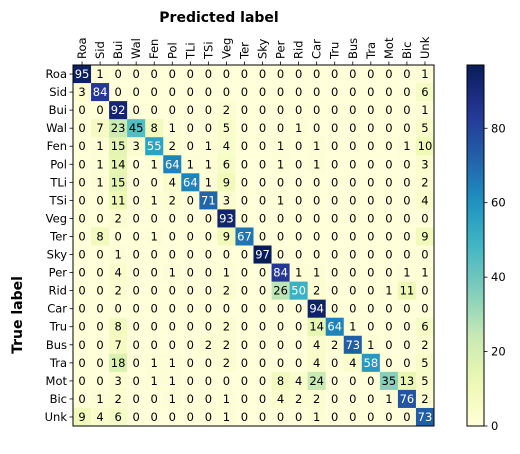  Describe the element at coordinates (208, 200) in the screenshot. I see `cell-value-label: 71` at that location.